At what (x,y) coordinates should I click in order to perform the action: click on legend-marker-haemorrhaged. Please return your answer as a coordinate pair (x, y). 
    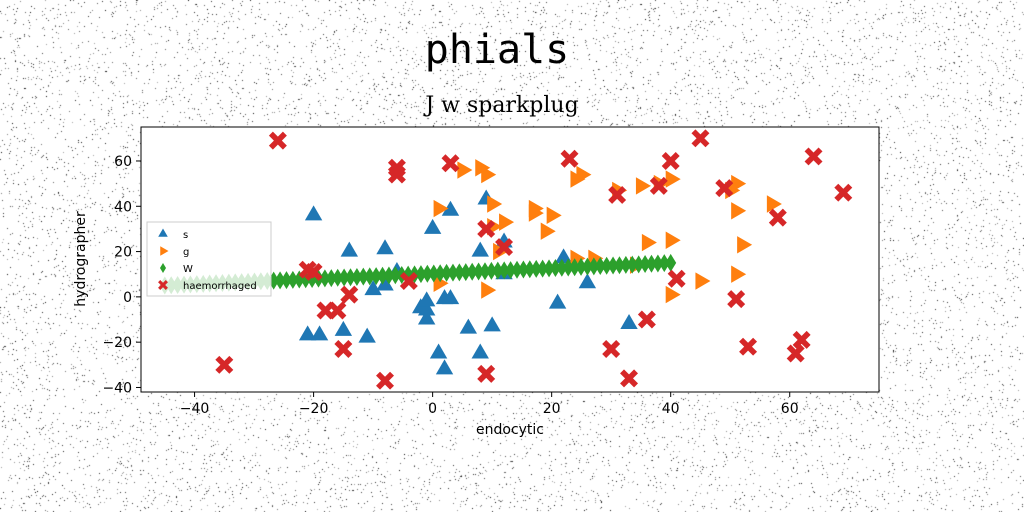
    Looking at the image, I should click on (163, 285).